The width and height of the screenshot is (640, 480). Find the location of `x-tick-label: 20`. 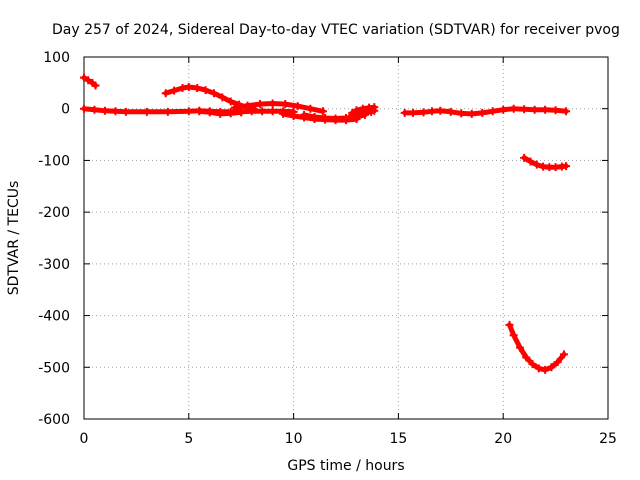

x-tick-label: 20 is located at coordinates (503, 439).